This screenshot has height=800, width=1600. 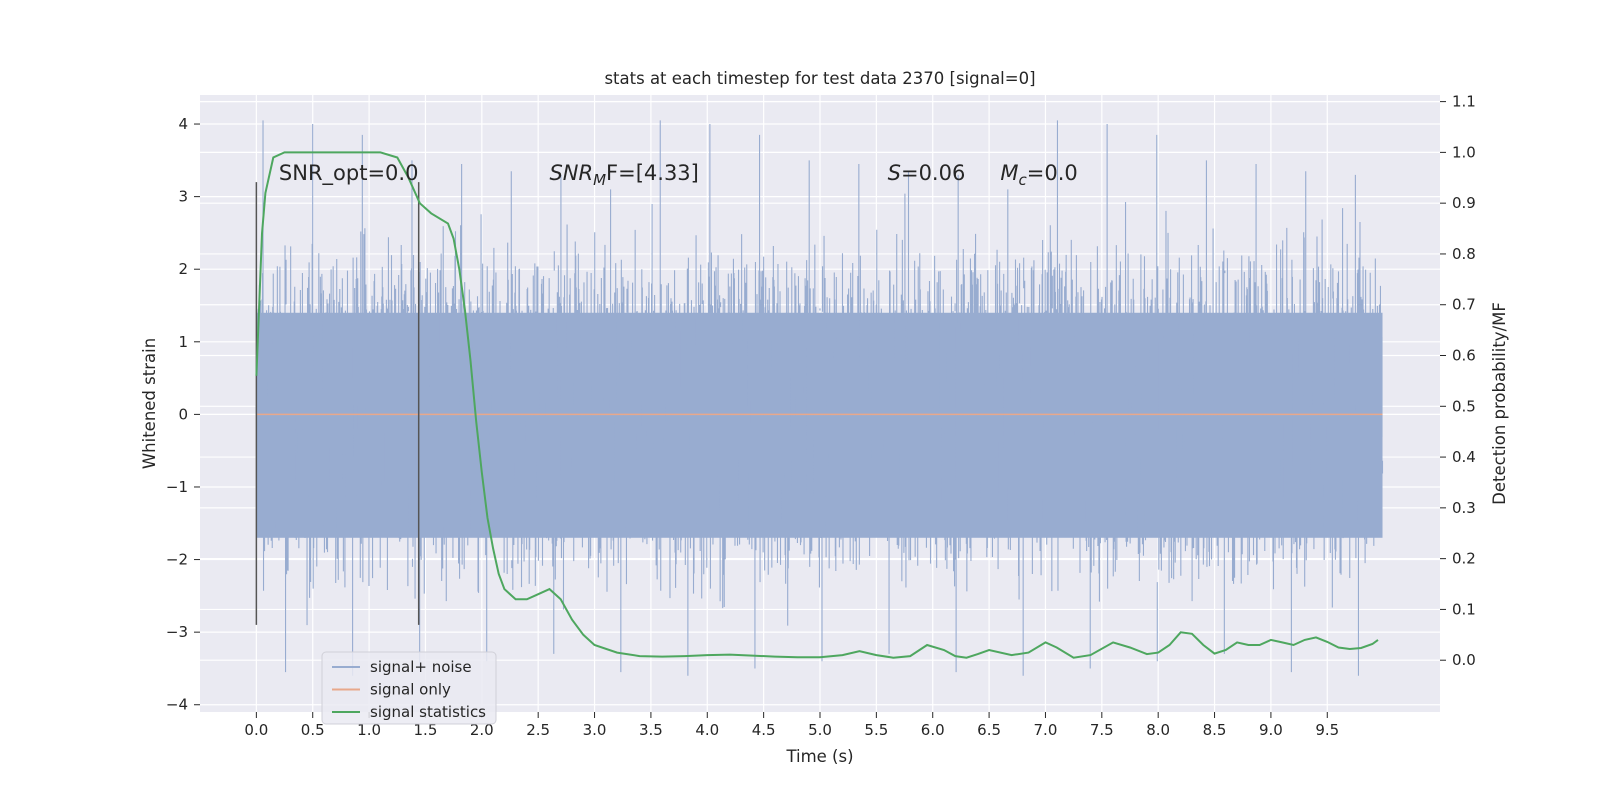 What do you see at coordinates (183, 269) in the screenshot?
I see `y-tick-label: 2` at bounding box center [183, 269].